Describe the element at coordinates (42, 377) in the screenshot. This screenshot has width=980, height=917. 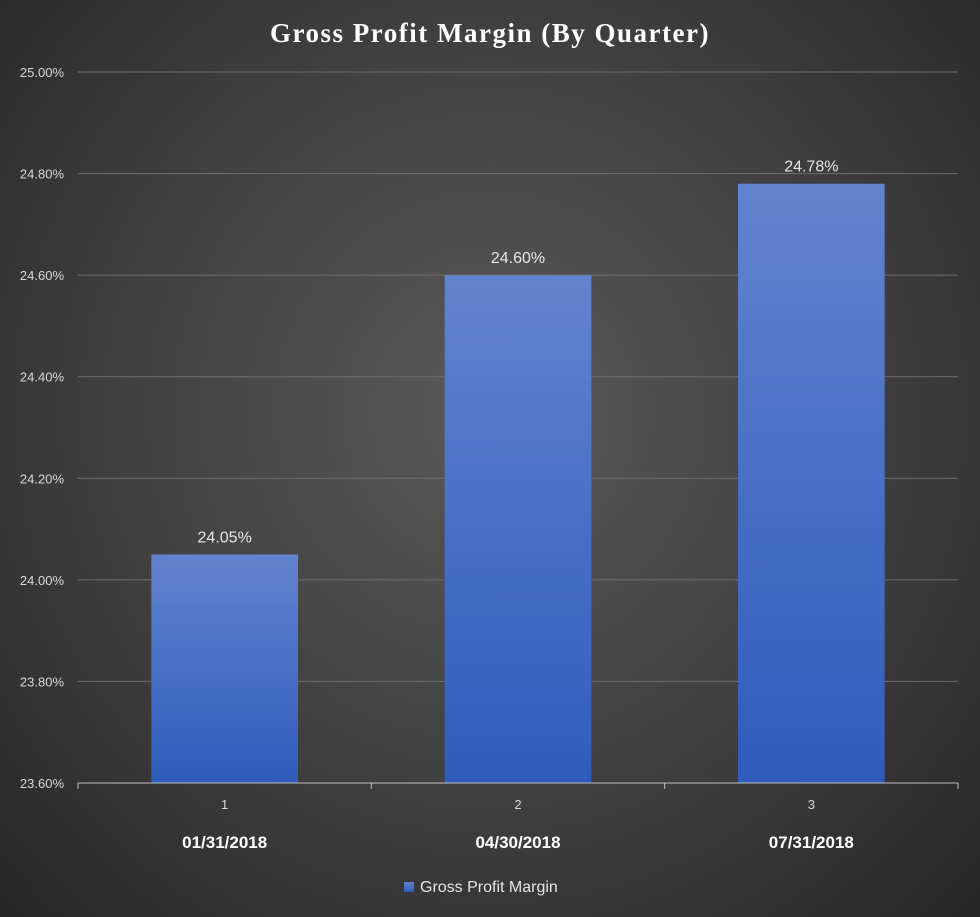
I see `y-tick-label: 24.40%` at that location.